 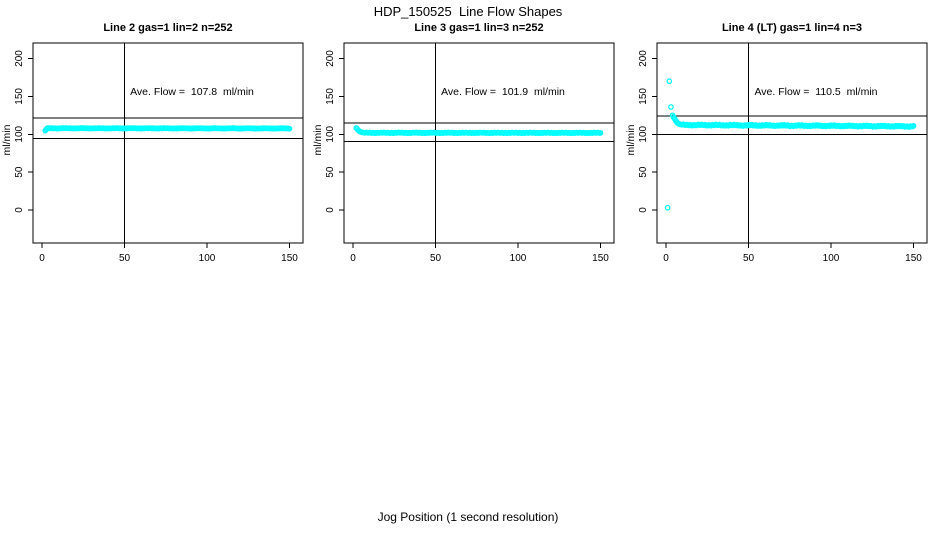 I want to click on ave-flow-annotation: Ave. Flow = 101.9 ml/min, so click(x=503, y=92).